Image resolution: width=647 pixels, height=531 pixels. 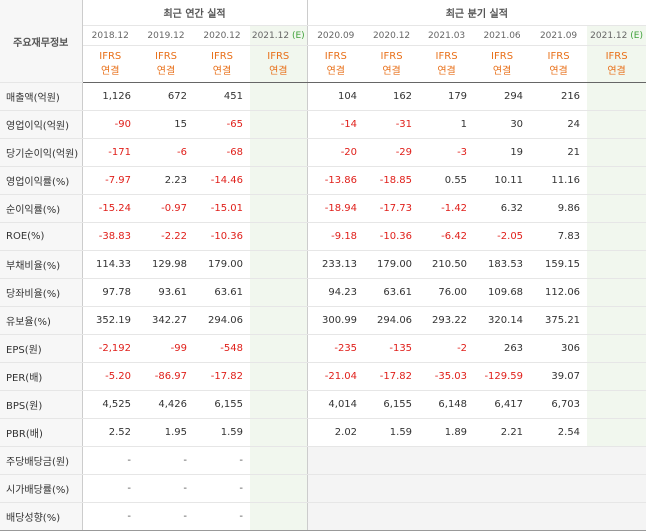 What do you see at coordinates (110, 320) in the screenshot?
I see `annual-value-cell: 352.19` at bounding box center [110, 320].